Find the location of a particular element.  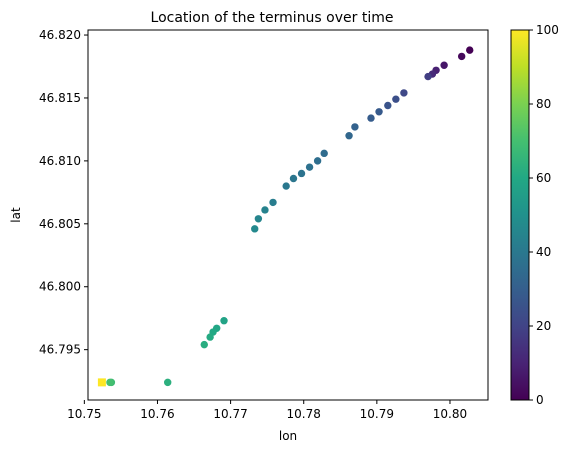

colorbar-tick-label: 60 is located at coordinates (543, 178).